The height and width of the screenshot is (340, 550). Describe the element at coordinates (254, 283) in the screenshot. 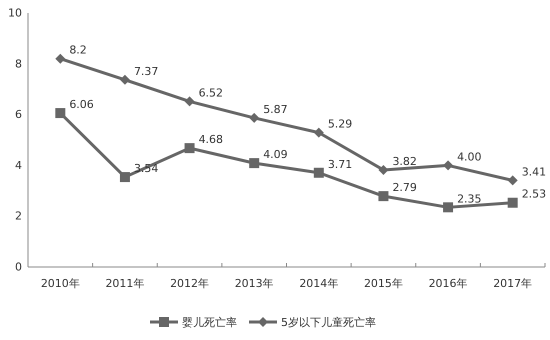

I see `x-tick-label: 2013年` at that location.